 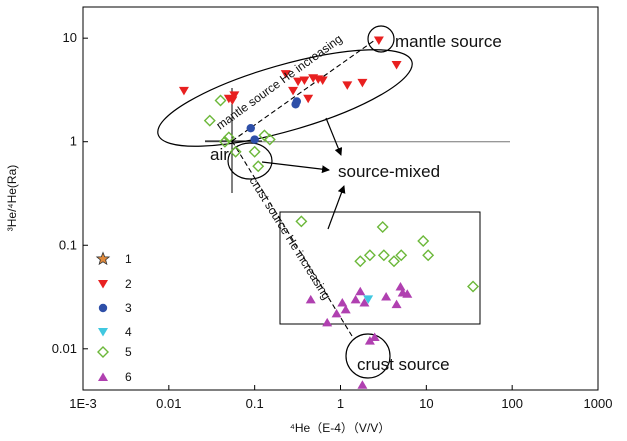 I want to click on x-axis-label: ⁴He（E-4）（V/V）, so click(x=340, y=428).